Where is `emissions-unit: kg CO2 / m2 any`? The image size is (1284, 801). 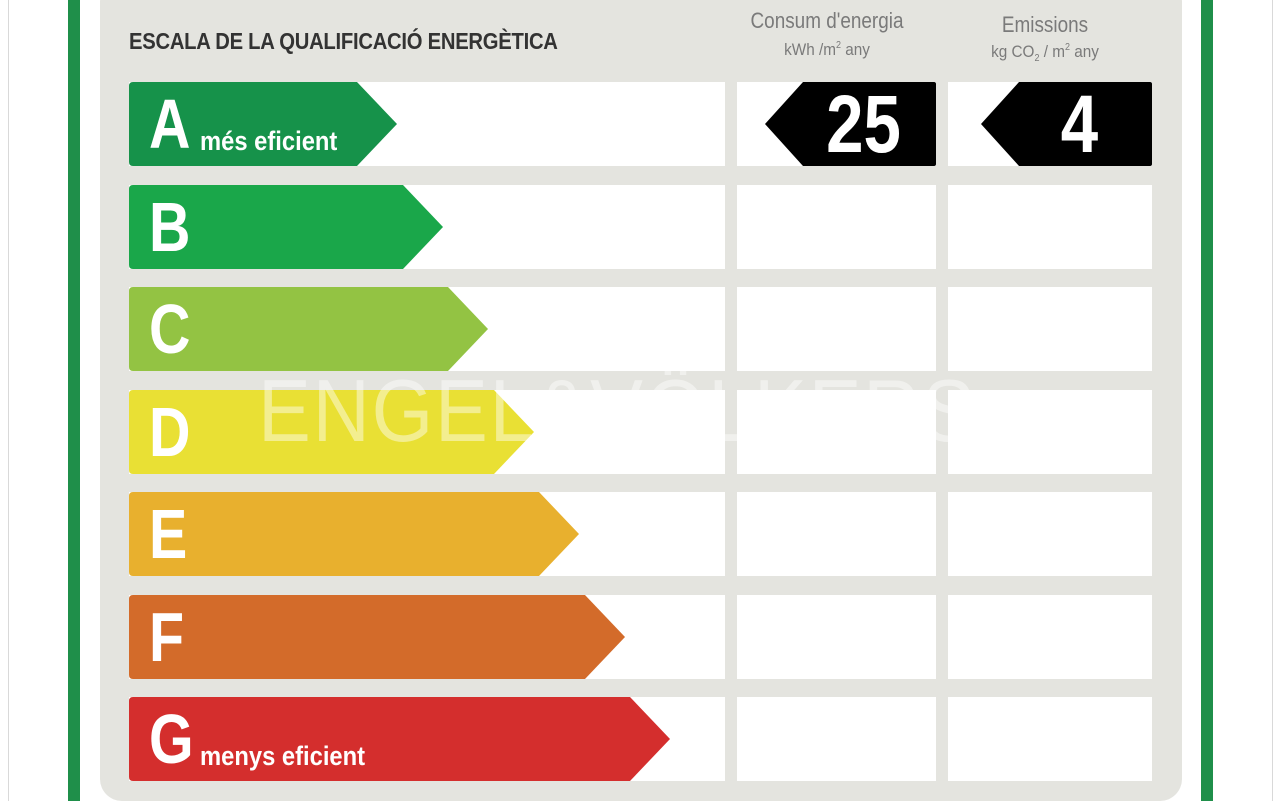
emissions-unit: kg CO2 / m2 any is located at coordinates (1045, 53).